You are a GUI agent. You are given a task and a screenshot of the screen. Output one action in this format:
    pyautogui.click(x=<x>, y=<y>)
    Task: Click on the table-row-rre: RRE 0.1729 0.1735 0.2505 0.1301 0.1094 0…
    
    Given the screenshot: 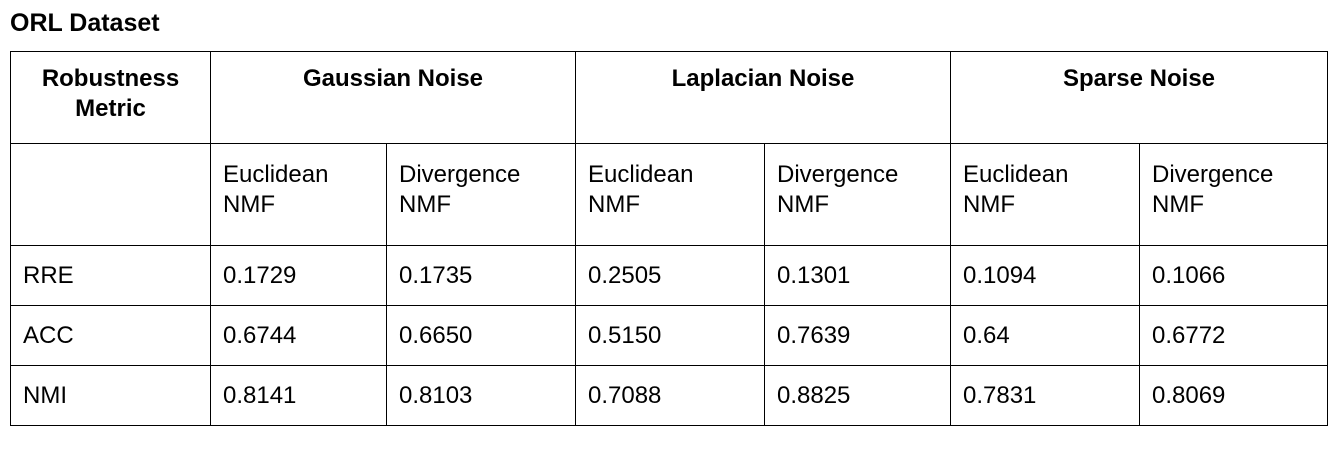 What is the action you would take?
    pyautogui.click(x=669, y=275)
    